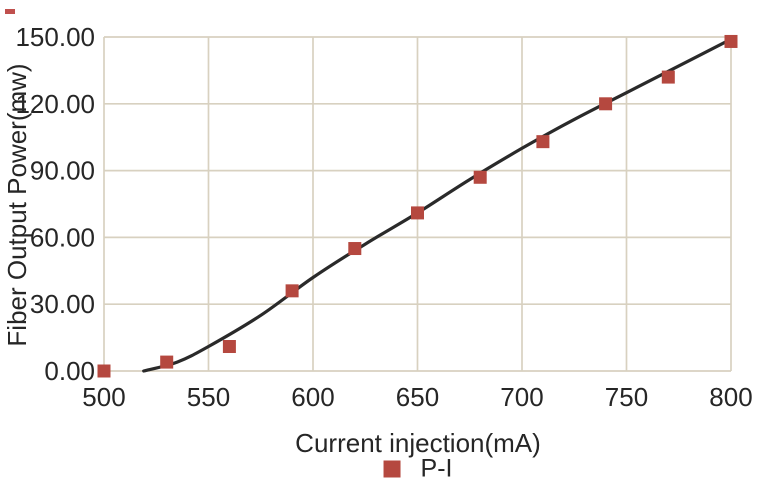 Image resolution: width=768 pixels, height=488 pixels. I want to click on y-tick-label: 0.00, so click(69, 371).